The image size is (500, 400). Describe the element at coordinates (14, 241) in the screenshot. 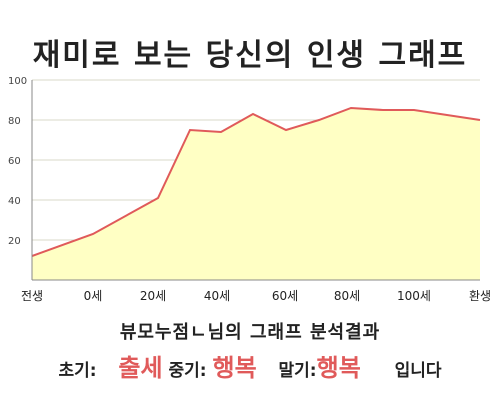

I see `y-tick-20: 20` at that location.